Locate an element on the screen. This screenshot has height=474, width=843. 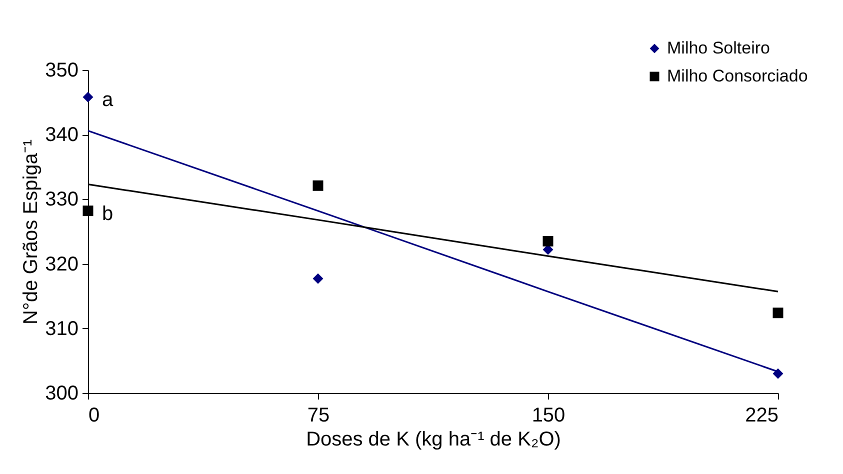
x-tick-label: 0 is located at coordinates (94, 415).